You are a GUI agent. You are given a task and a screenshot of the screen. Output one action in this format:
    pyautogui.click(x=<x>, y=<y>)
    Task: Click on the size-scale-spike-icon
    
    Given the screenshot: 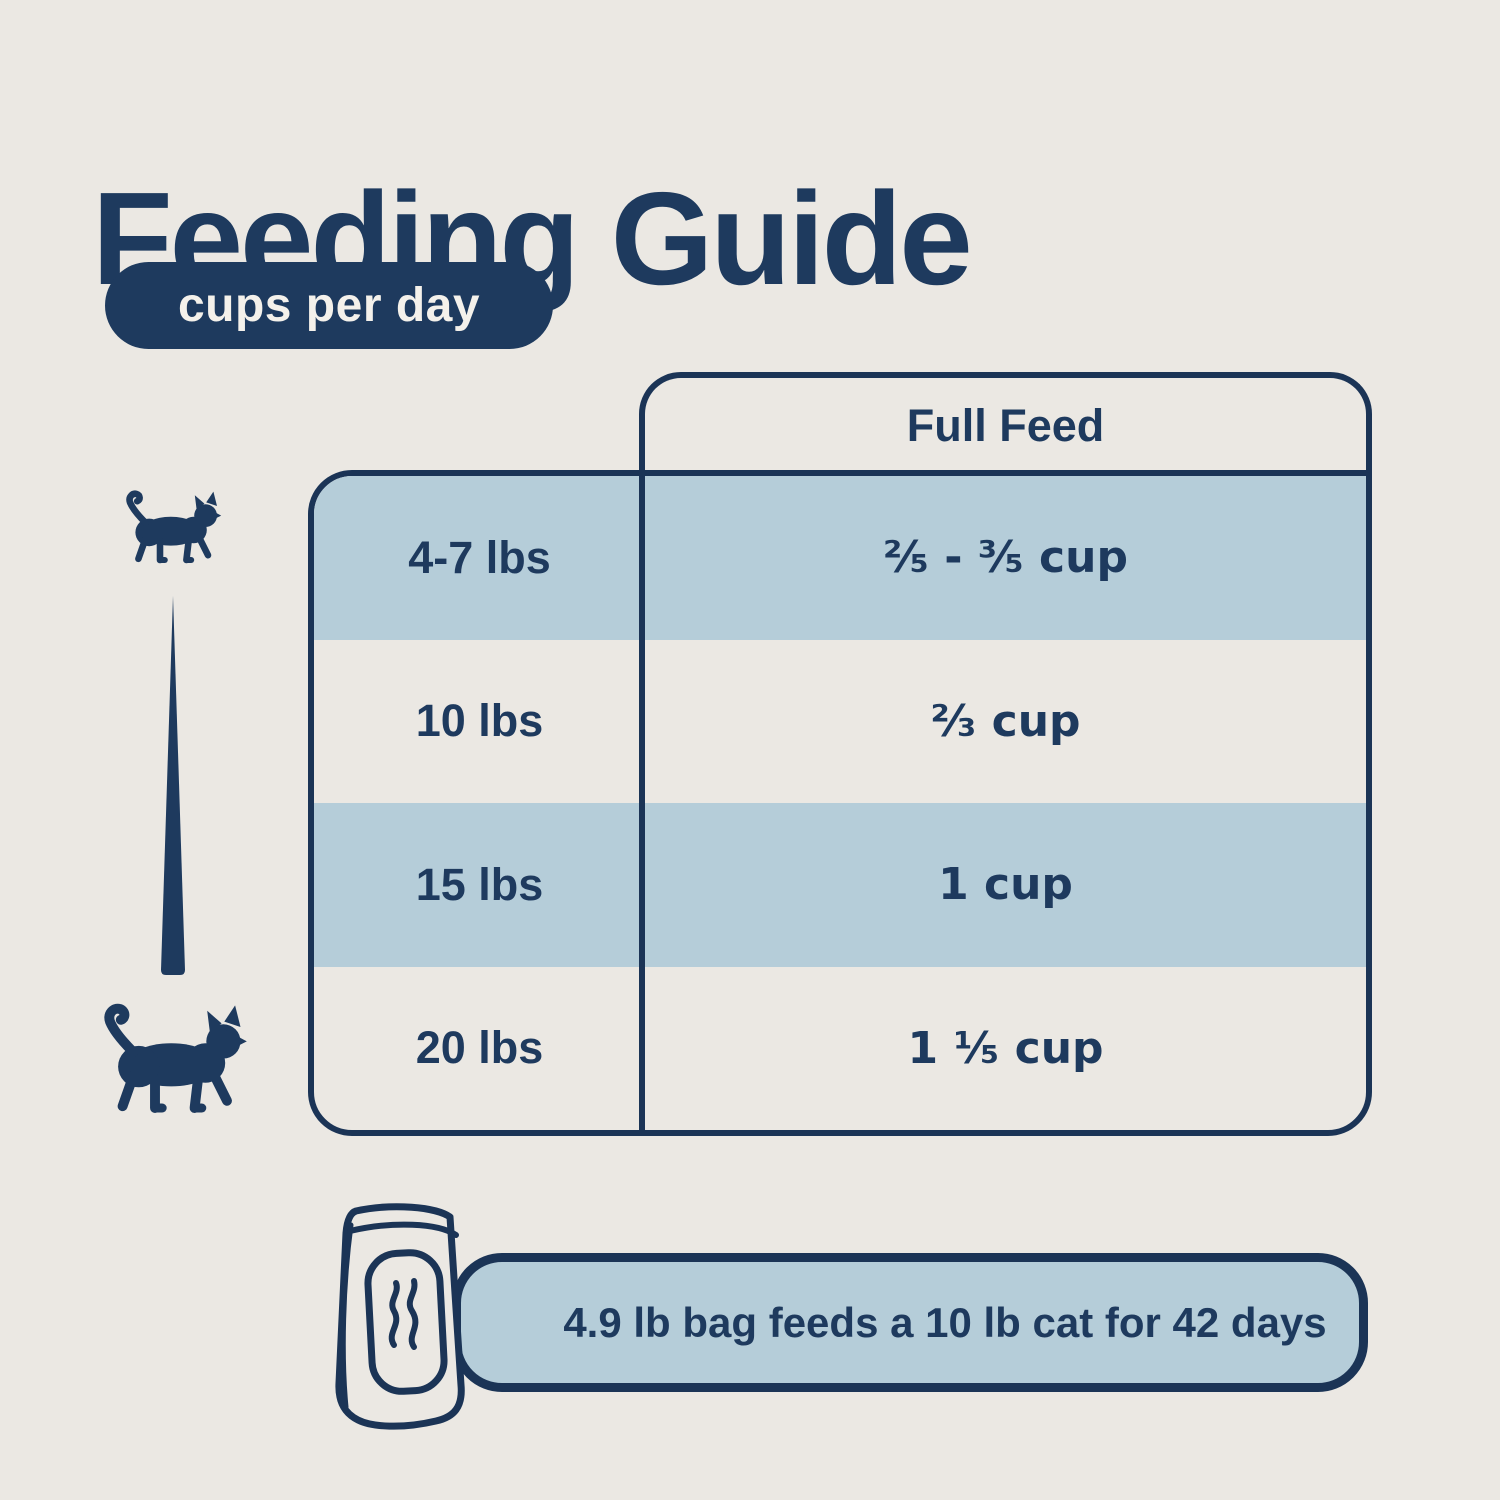 What is the action you would take?
    pyautogui.click(x=173, y=785)
    